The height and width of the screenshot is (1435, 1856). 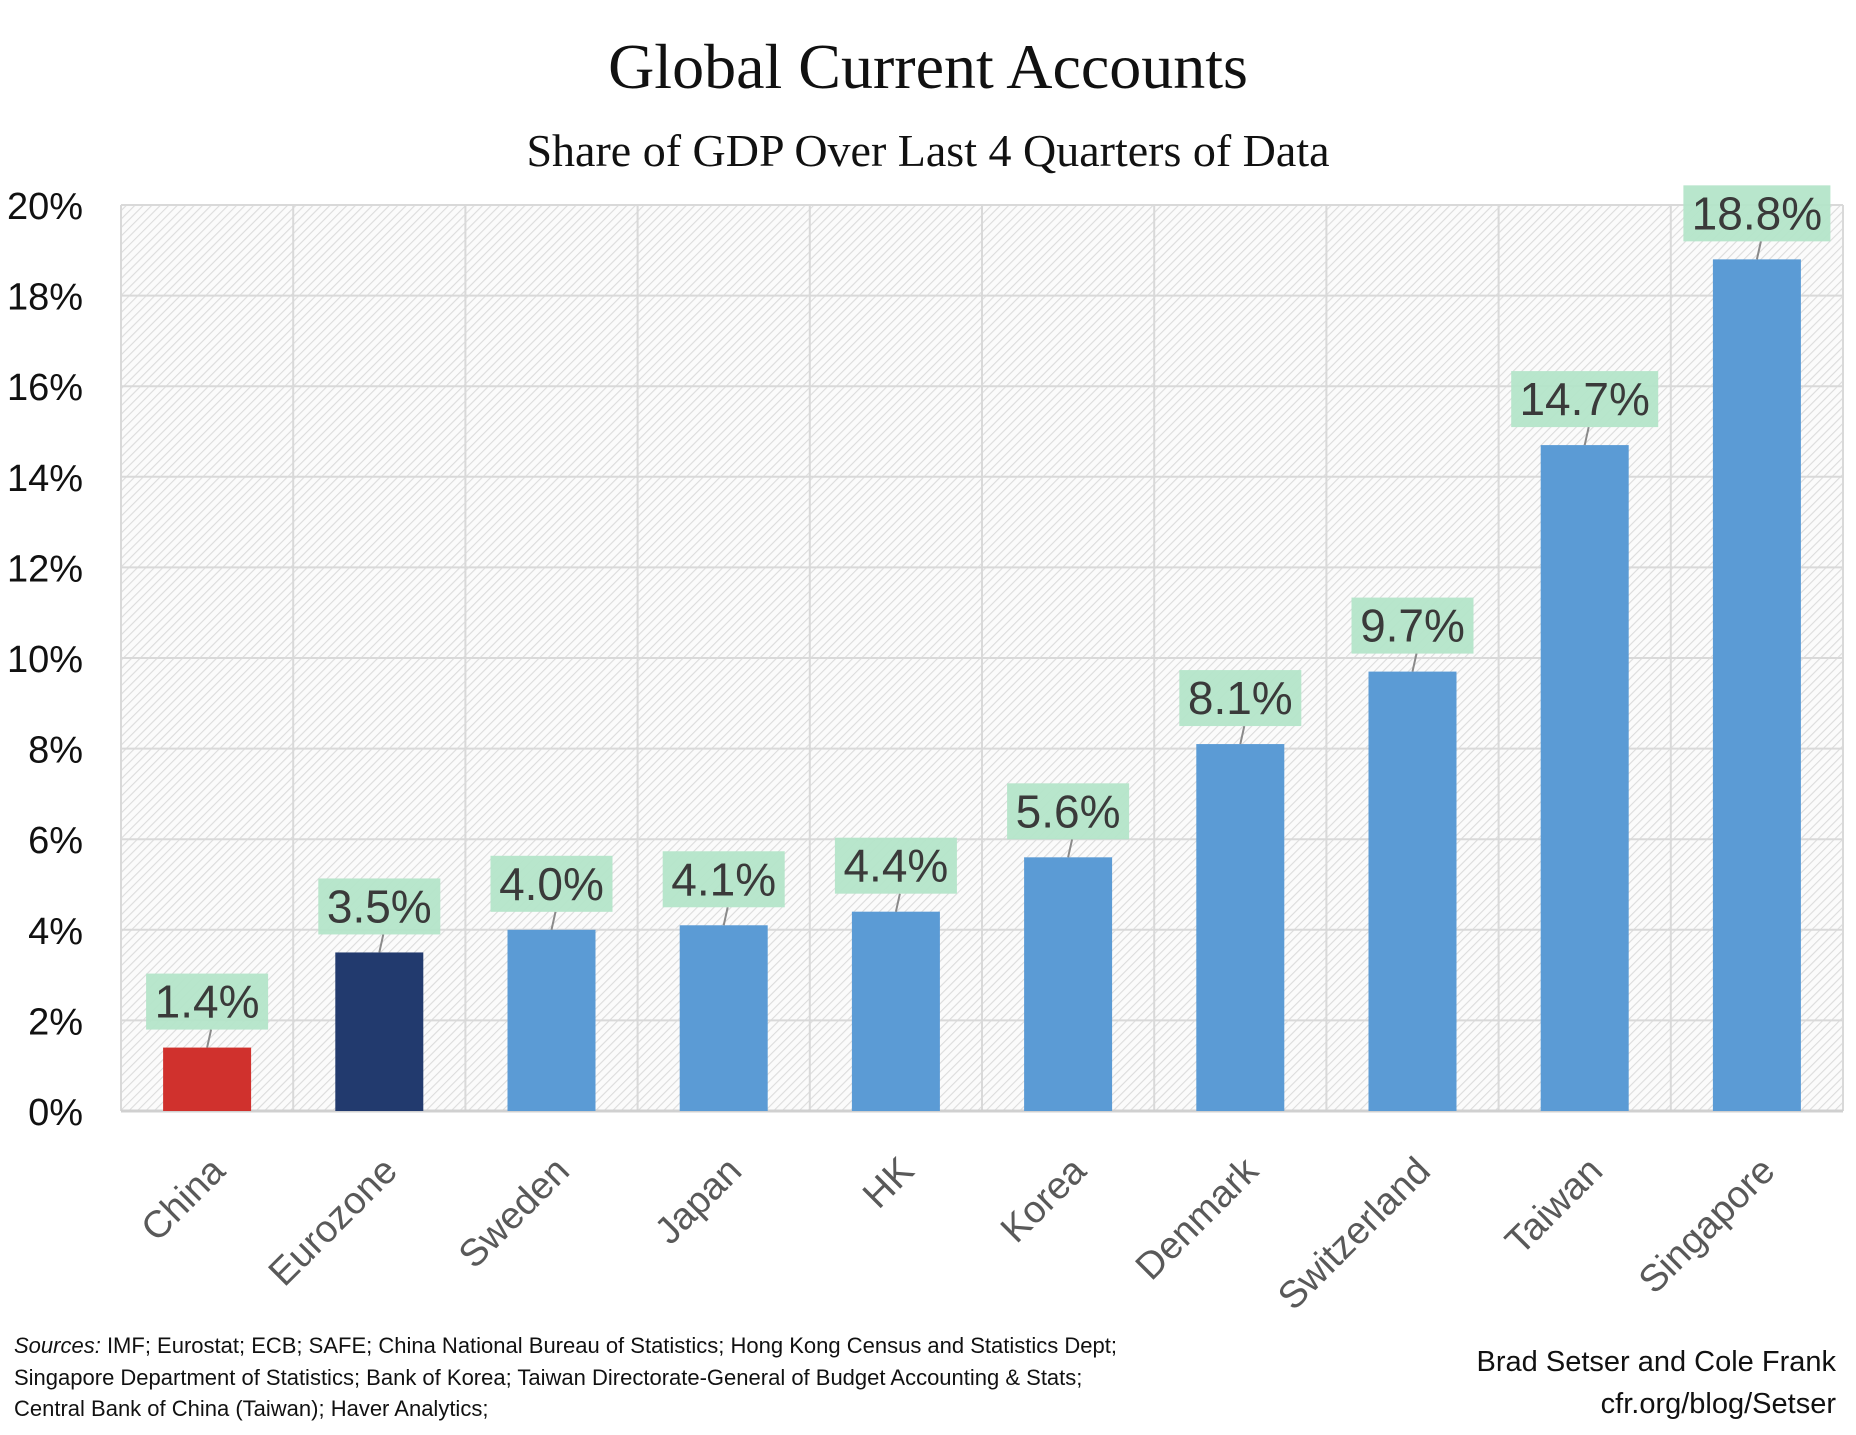 I want to click on data-label: 18.8%, so click(x=1757, y=213).